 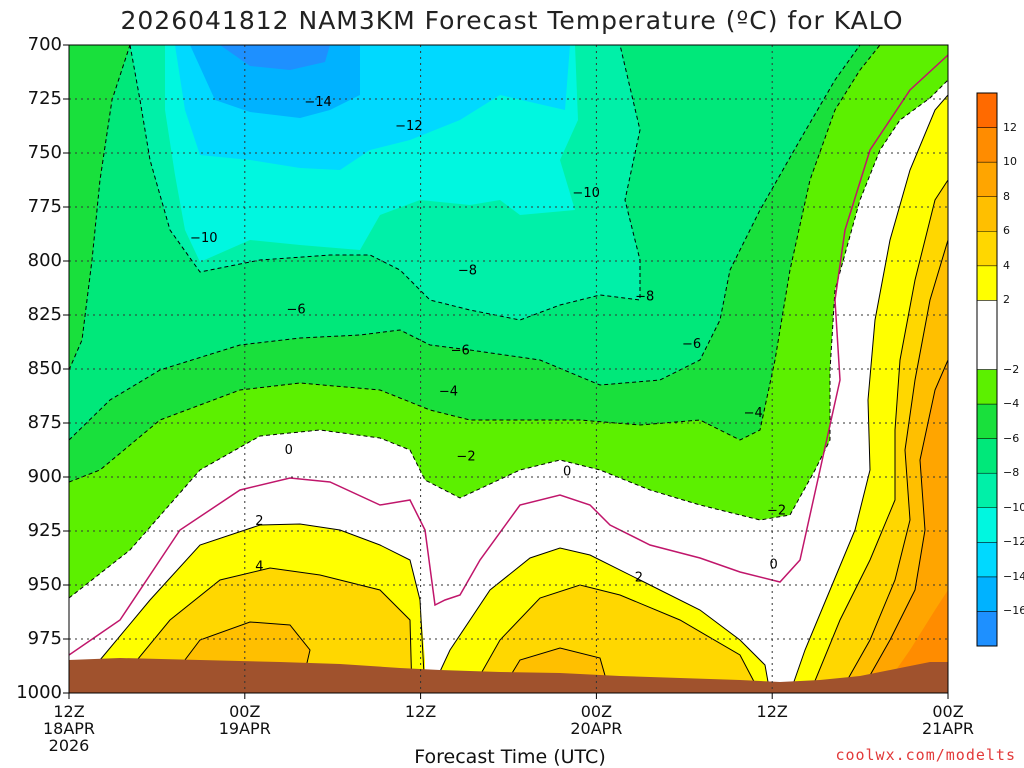 I want to click on y-tick-label: 725, so click(x=44, y=98).